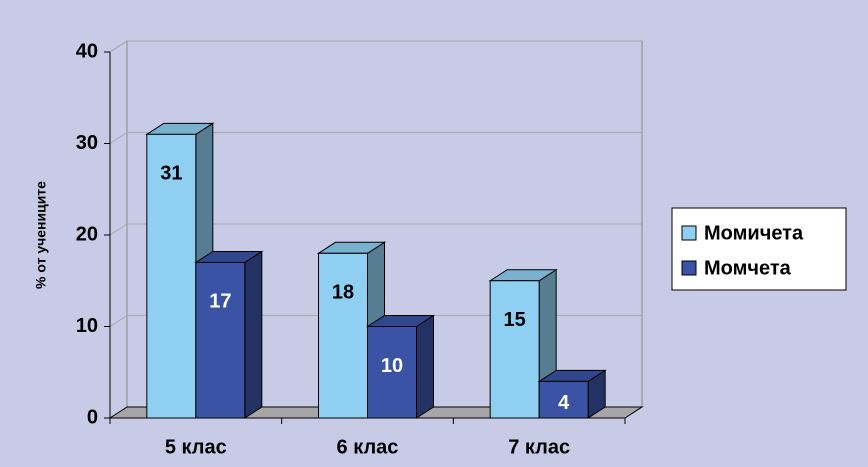 The height and width of the screenshot is (467, 868). What do you see at coordinates (171, 174) in the screenshot?
I see `value-label: 31` at bounding box center [171, 174].